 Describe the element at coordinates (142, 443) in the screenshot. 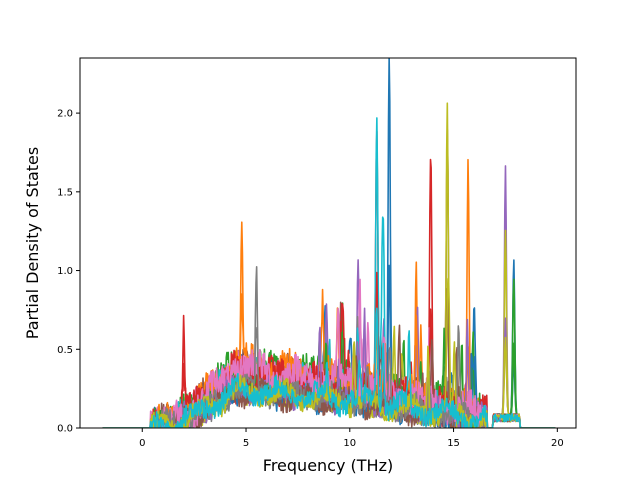

I see `x-tick-label: 0` at that location.